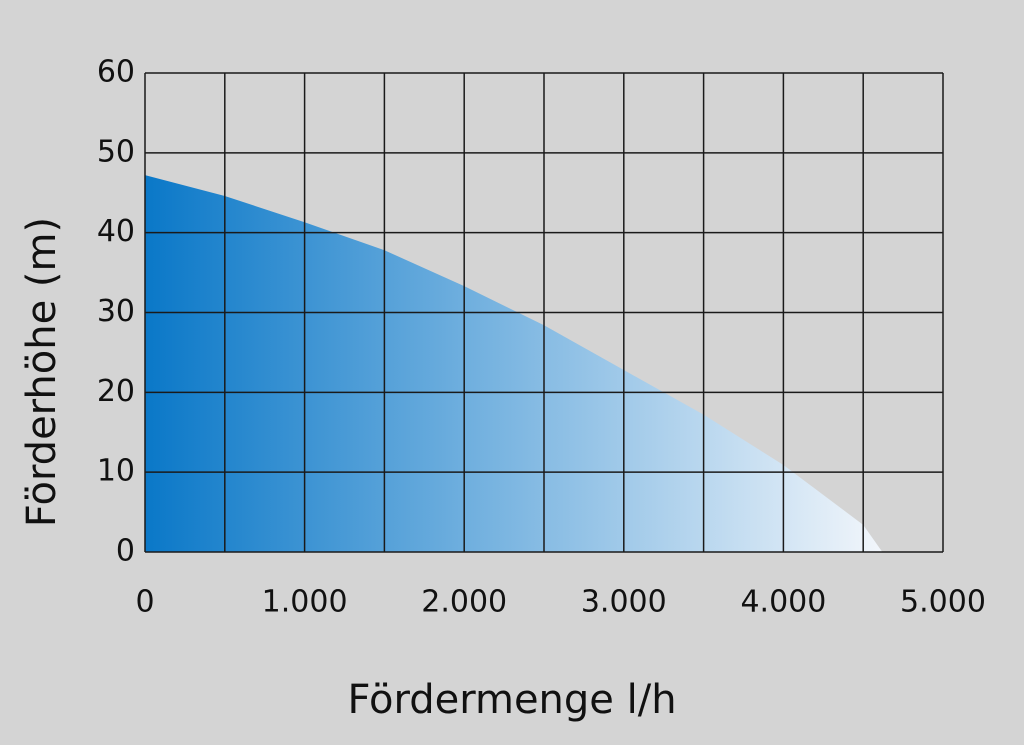  What do you see at coordinates (42, 372) in the screenshot?
I see `y-axis-title: Förderhöhe (m)` at bounding box center [42, 372].